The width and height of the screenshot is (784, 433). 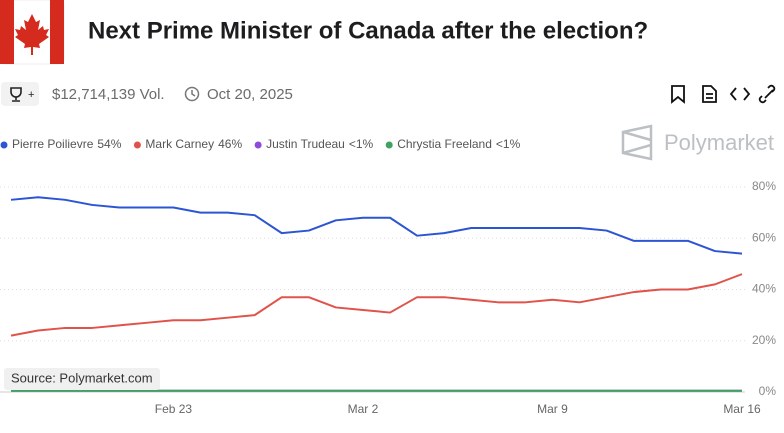 What do you see at coordinates (230, 144) in the screenshot?
I see `legend-value: 46%` at bounding box center [230, 144].